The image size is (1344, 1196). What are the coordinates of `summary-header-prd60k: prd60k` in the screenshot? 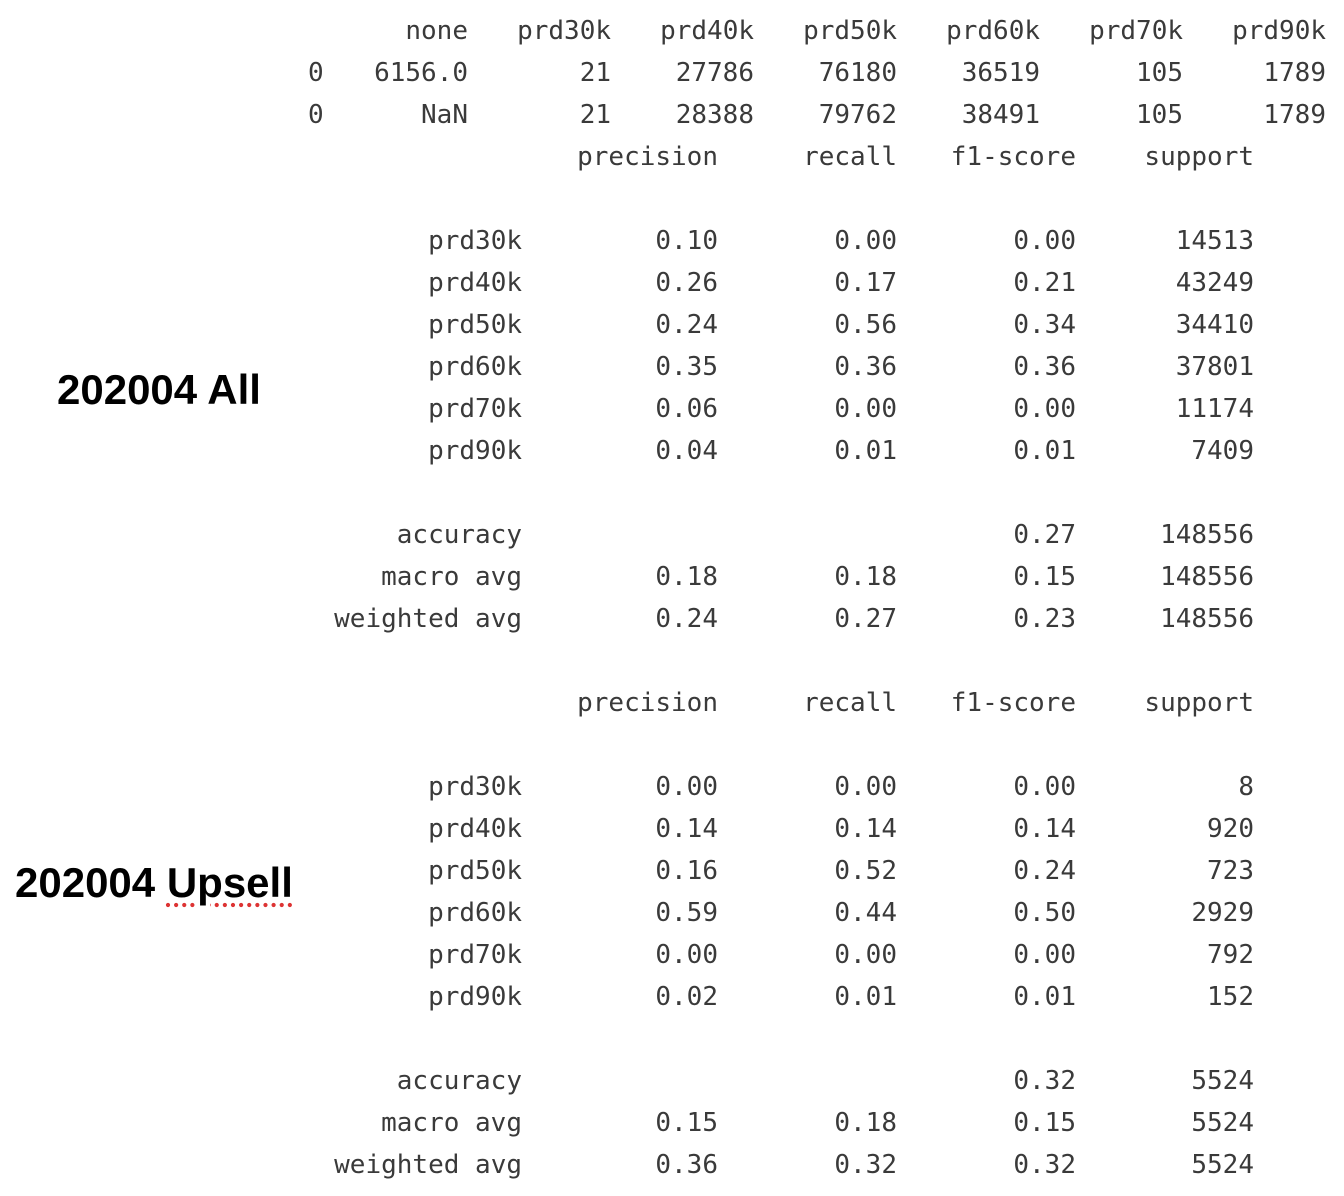 It's located at (993, 31).